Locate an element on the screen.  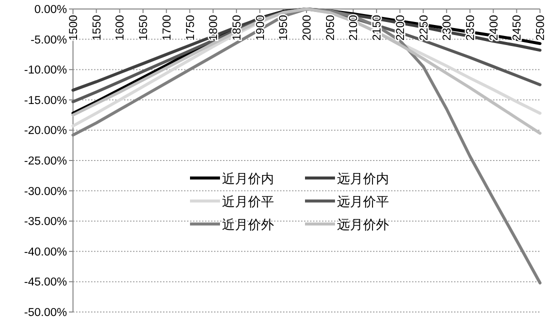
y-tick-label: -30.00% is located at coordinates (45, 192).